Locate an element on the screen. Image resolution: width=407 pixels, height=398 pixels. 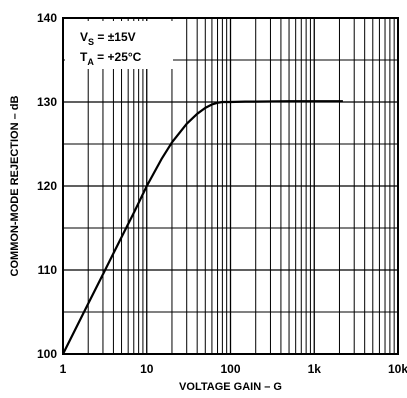
x-tick-labels: 1 10 100 1k 10k is located at coordinates (233, 369).